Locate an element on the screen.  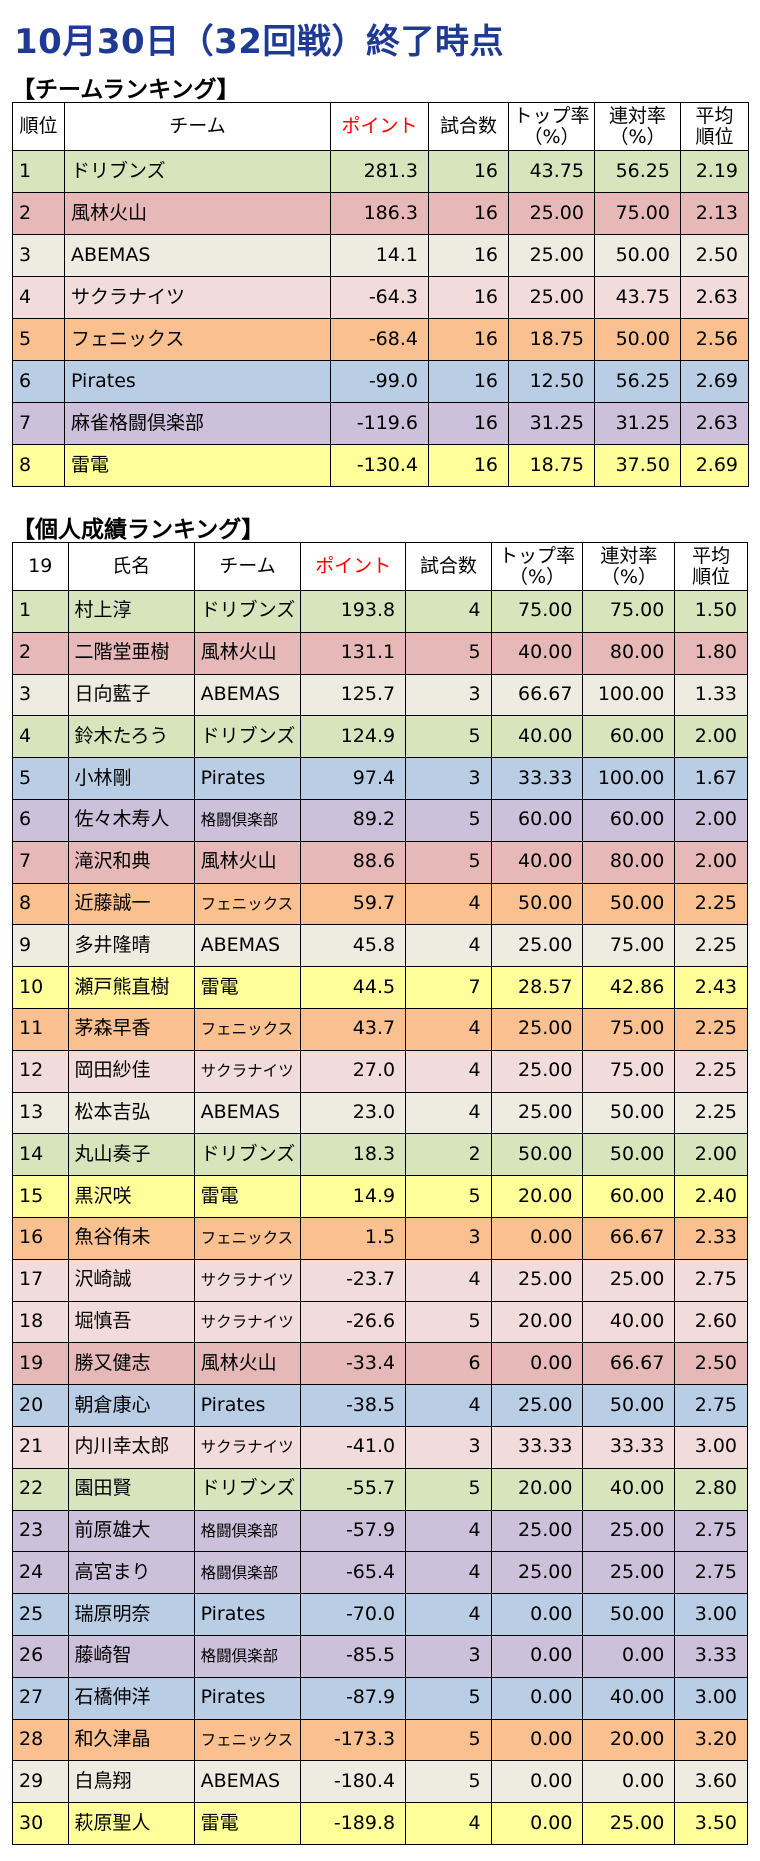
player-name-cell: 堀慎吾 is located at coordinates (131, 1322).